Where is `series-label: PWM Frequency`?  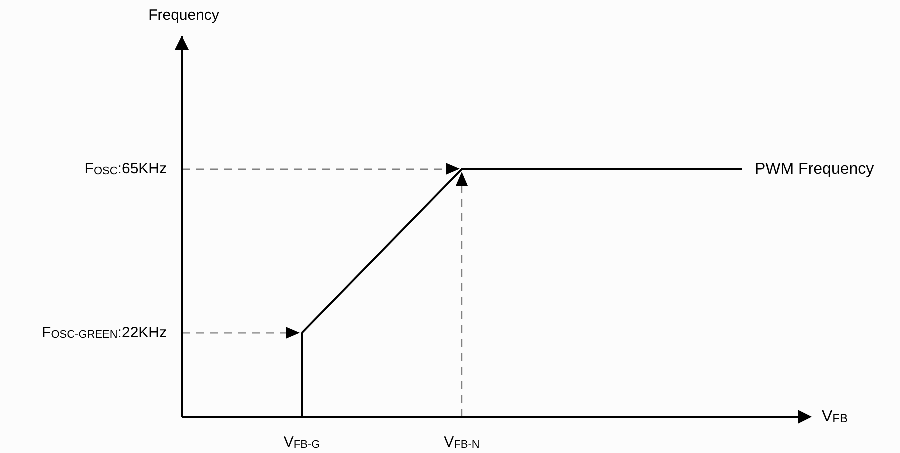
series-label: PWM Frequency is located at coordinates (814, 169).